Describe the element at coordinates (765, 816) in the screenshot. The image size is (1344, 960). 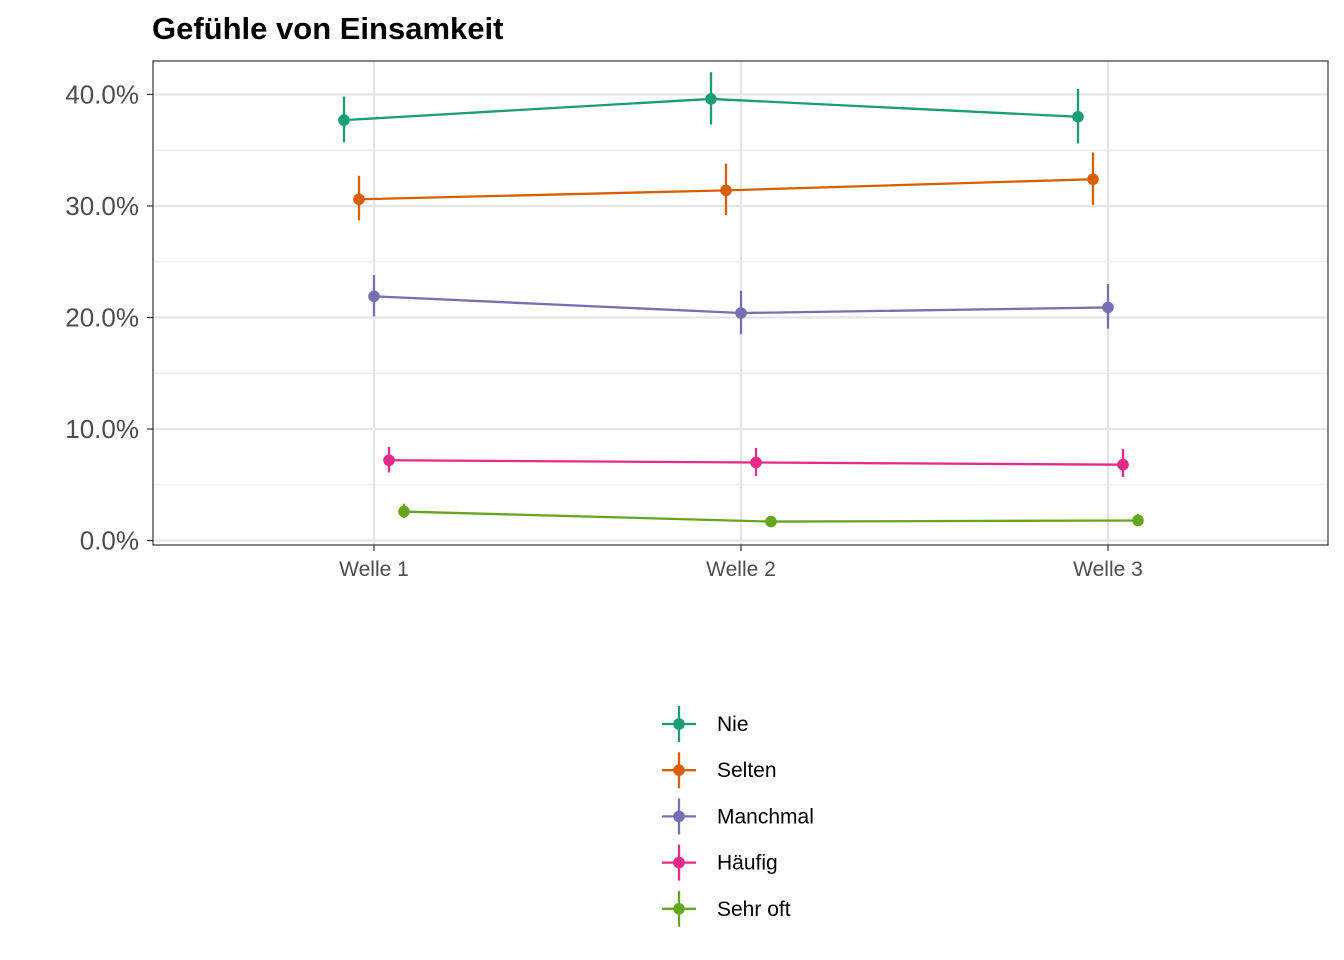
I see `legend-label: Manchmal` at that location.